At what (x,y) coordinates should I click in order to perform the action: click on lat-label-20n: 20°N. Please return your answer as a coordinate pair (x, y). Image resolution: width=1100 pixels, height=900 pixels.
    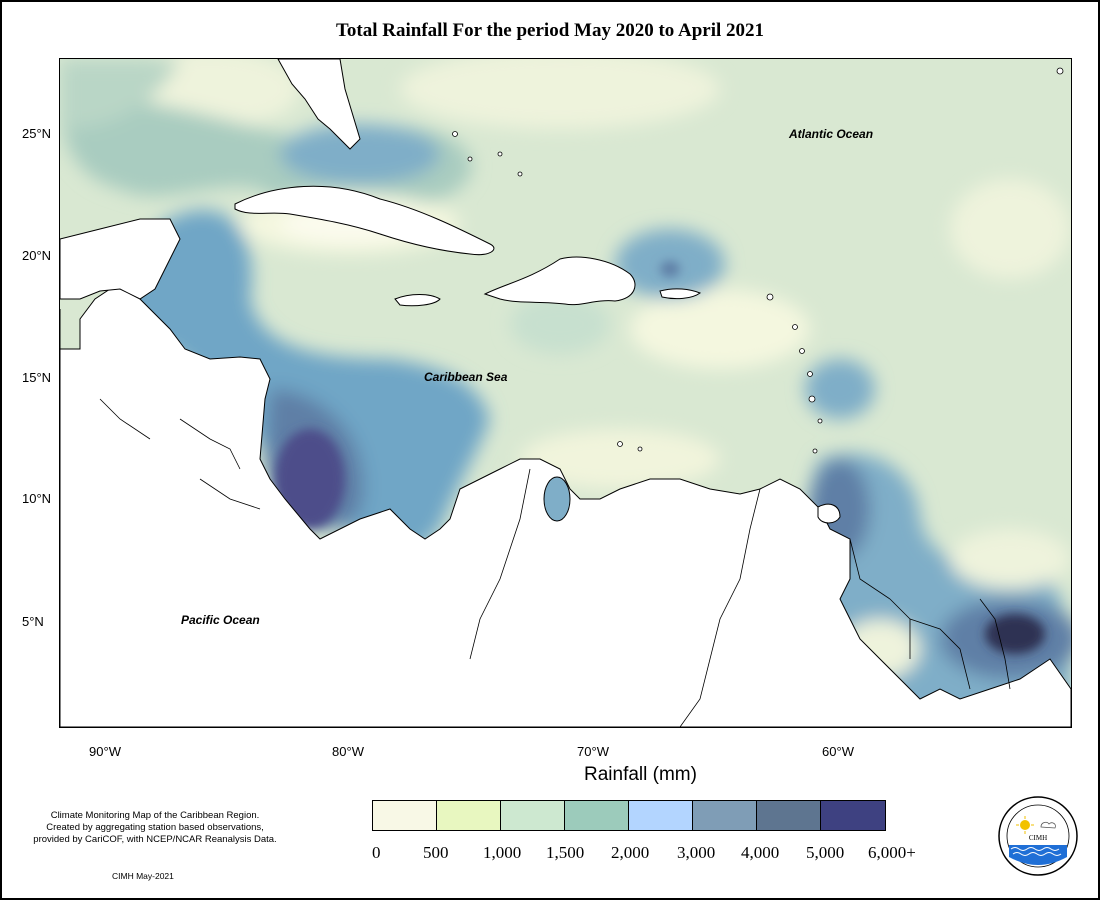
    Looking at the image, I should click on (37, 255).